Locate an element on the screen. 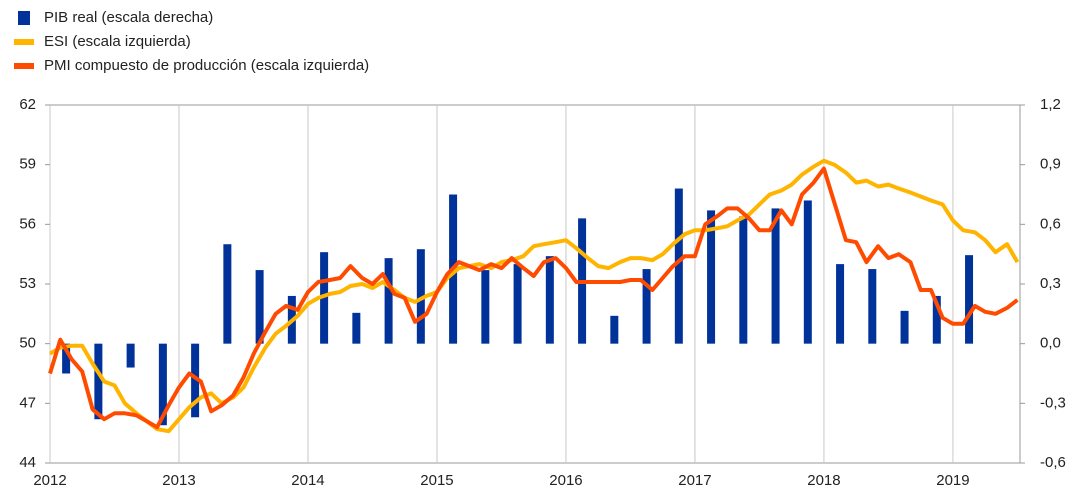 This screenshot has width=1075, height=490. y2-tick-label: 0,9 is located at coordinates (1050, 164).